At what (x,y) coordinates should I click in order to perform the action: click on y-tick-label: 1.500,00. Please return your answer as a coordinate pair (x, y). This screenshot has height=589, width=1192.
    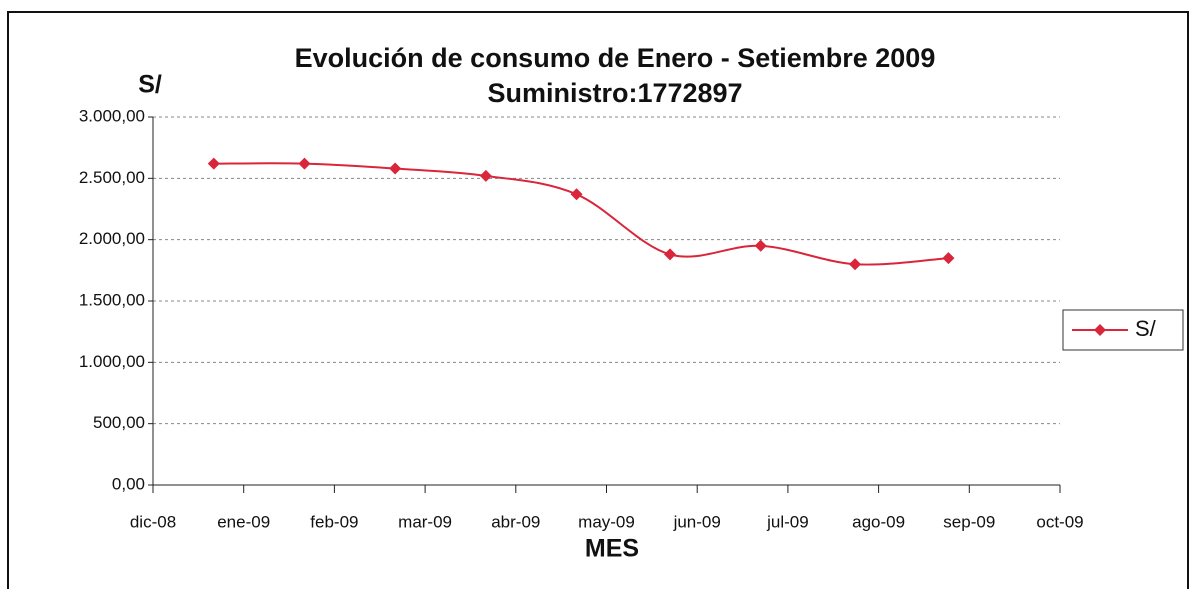
    Looking at the image, I should click on (112, 299).